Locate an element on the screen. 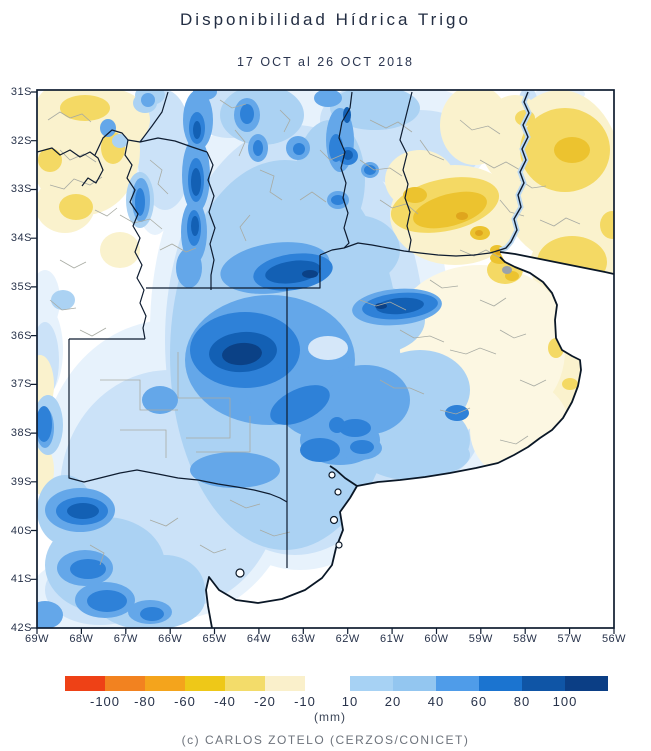 This screenshot has height=751, width=651. legend-value-label: -40 is located at coordinates (225, 701).